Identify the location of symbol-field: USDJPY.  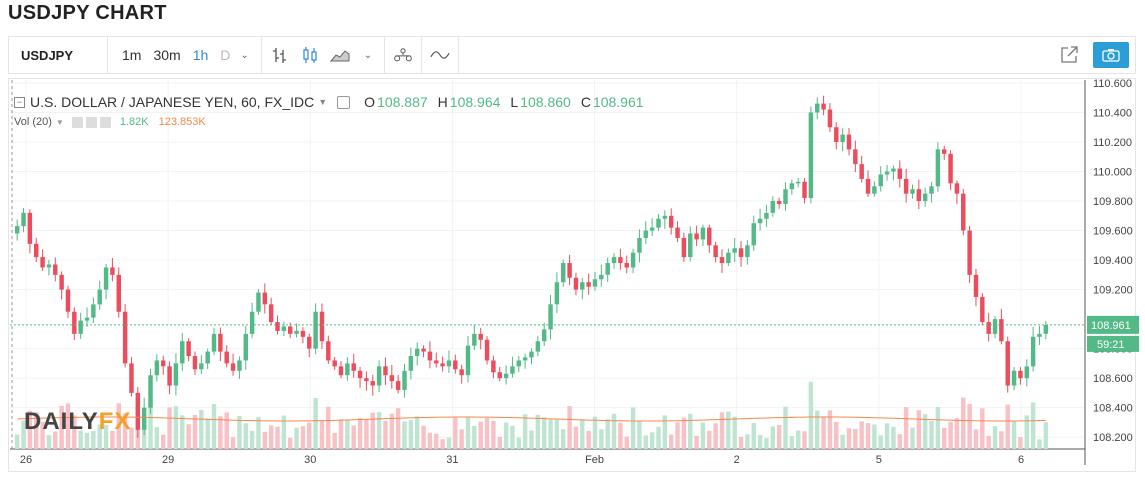
(47, 55).